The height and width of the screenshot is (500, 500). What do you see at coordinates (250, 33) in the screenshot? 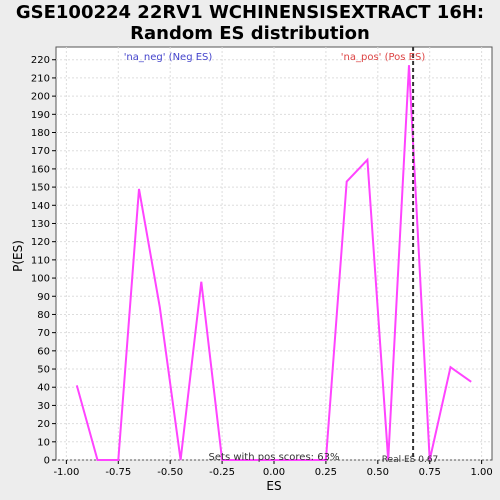
I see `chart-title-line2: Random ES distribution` at bounding box center [250, 33].